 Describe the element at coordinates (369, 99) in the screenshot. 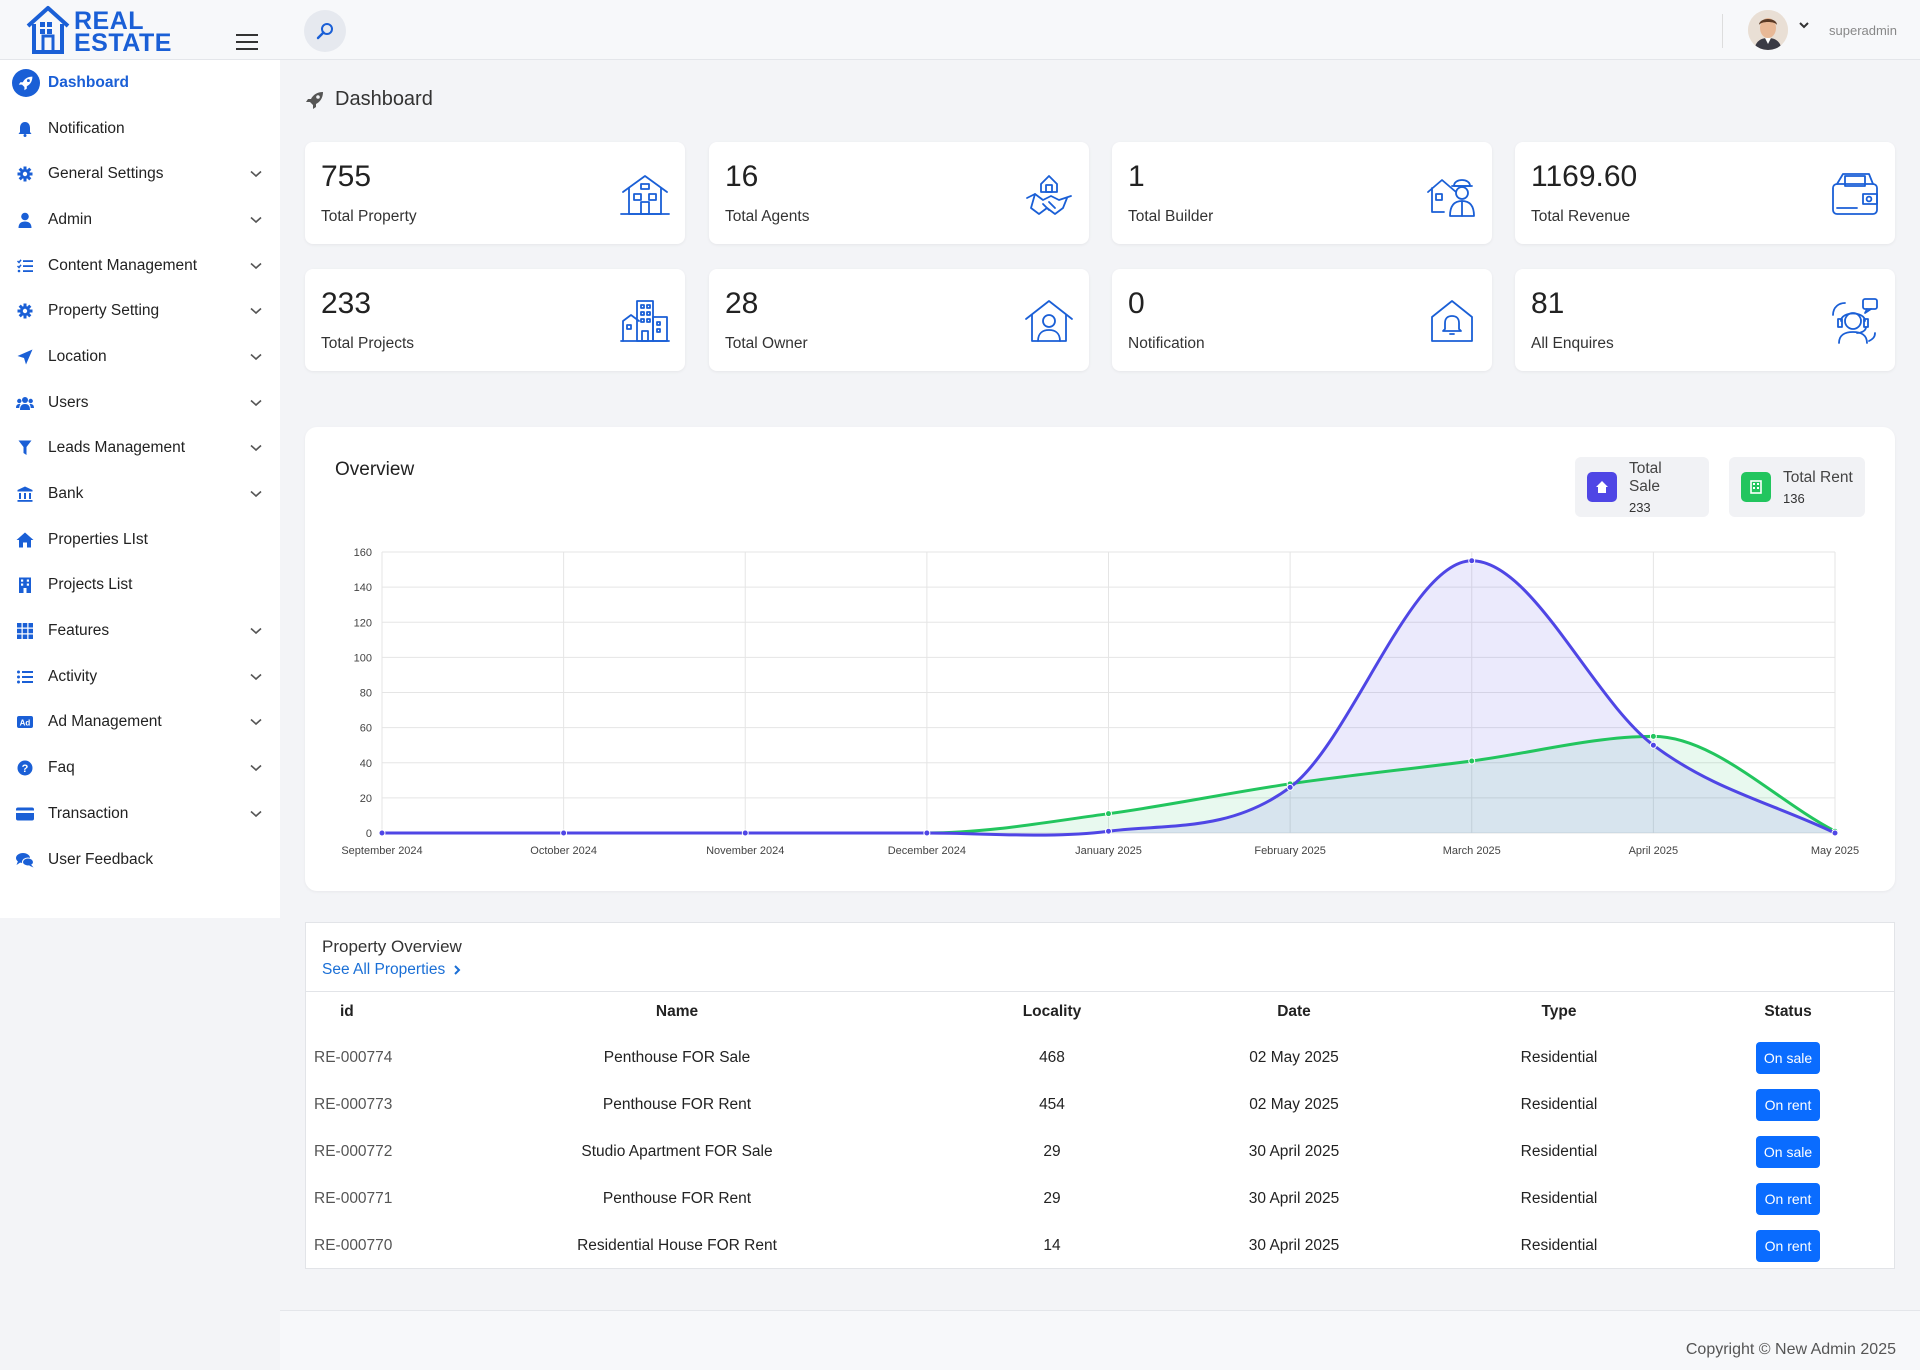

I see `page-title: Dashboard` at that location.